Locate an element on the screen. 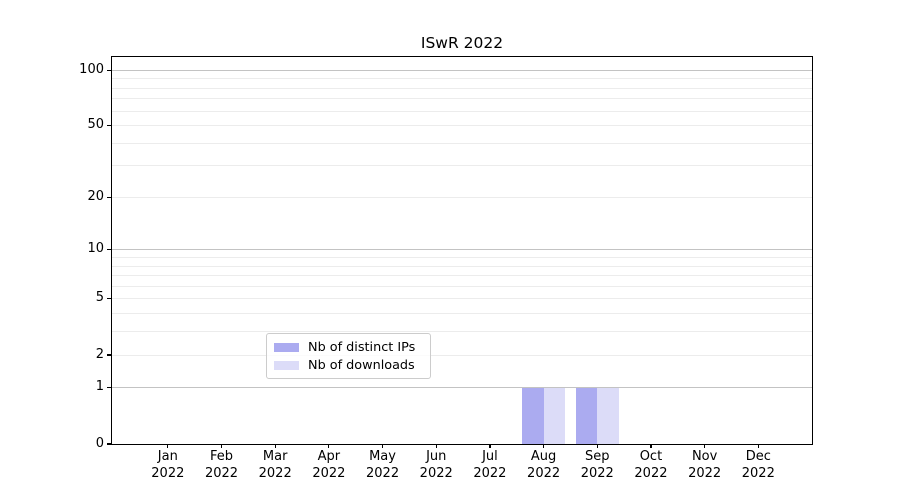 This screenshot has height=500, width=900. bar-nb-of-downloads-sep is located at coordinates (608, 415).